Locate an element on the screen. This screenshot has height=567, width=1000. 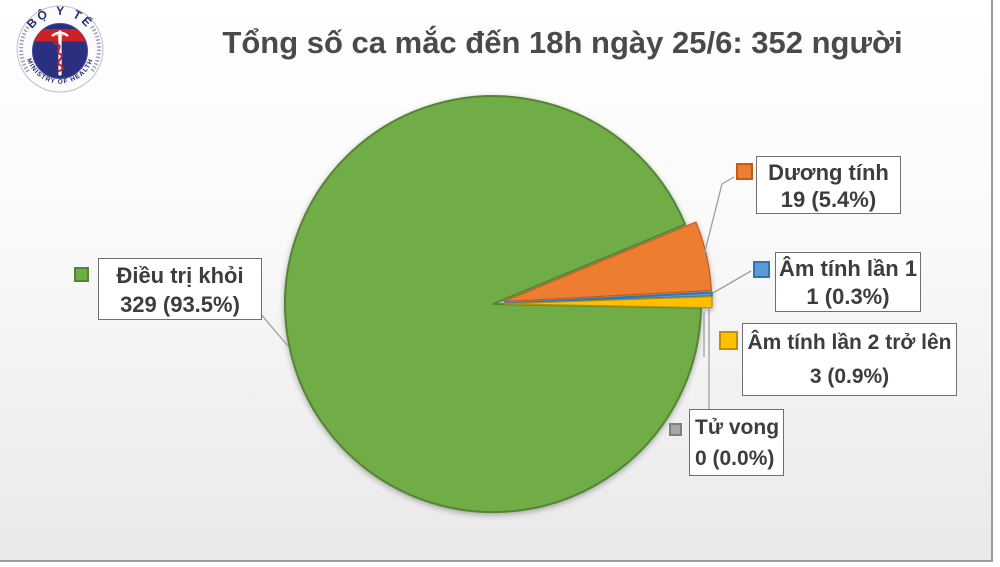
callout-value: 1 (0.3%) is located at coordinates (848, 296).